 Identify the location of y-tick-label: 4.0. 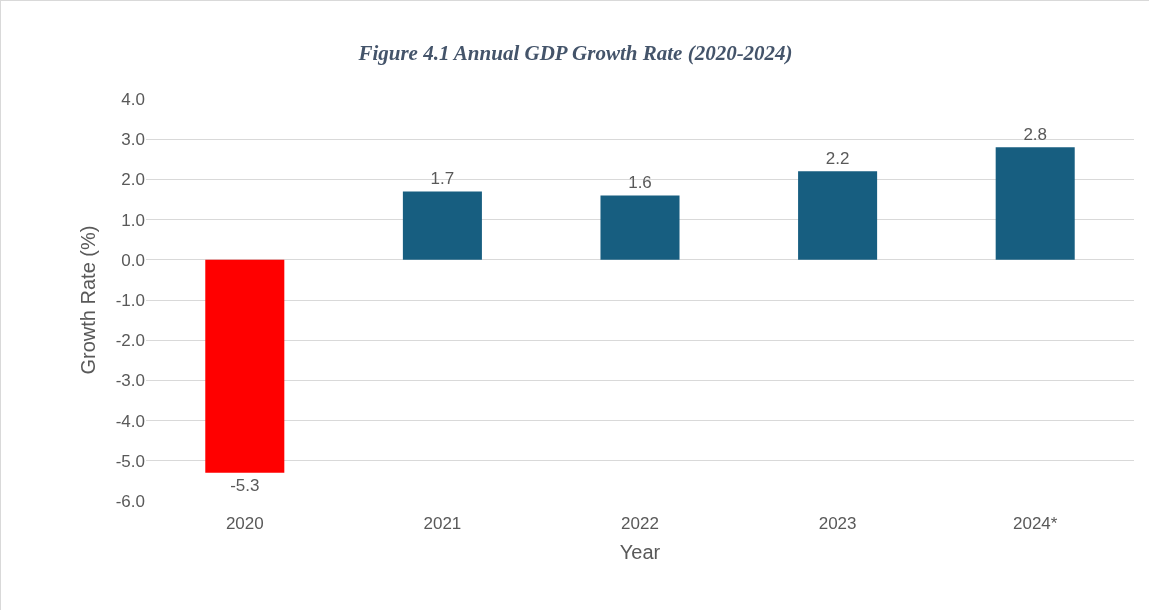
(133, 99).